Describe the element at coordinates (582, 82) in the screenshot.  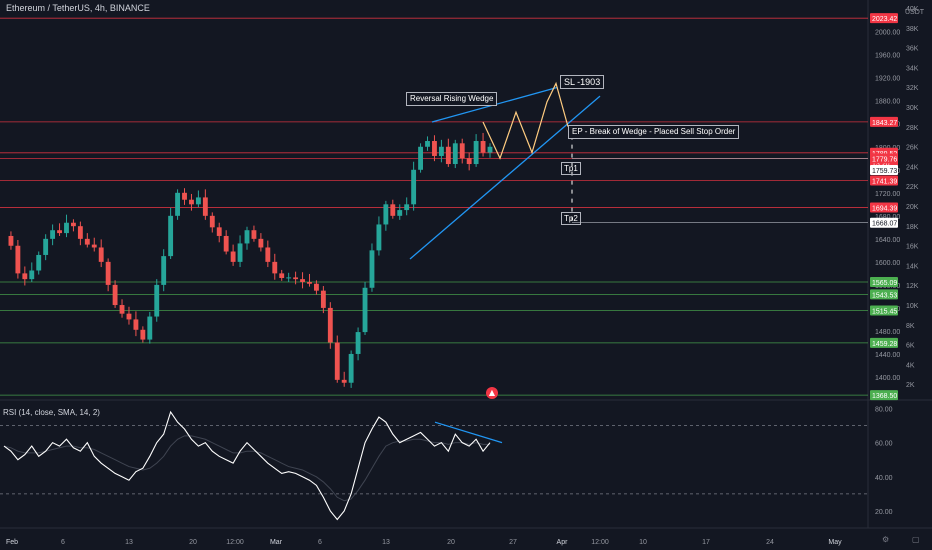
I see `stop-loss-label: SL -1903` at that location.